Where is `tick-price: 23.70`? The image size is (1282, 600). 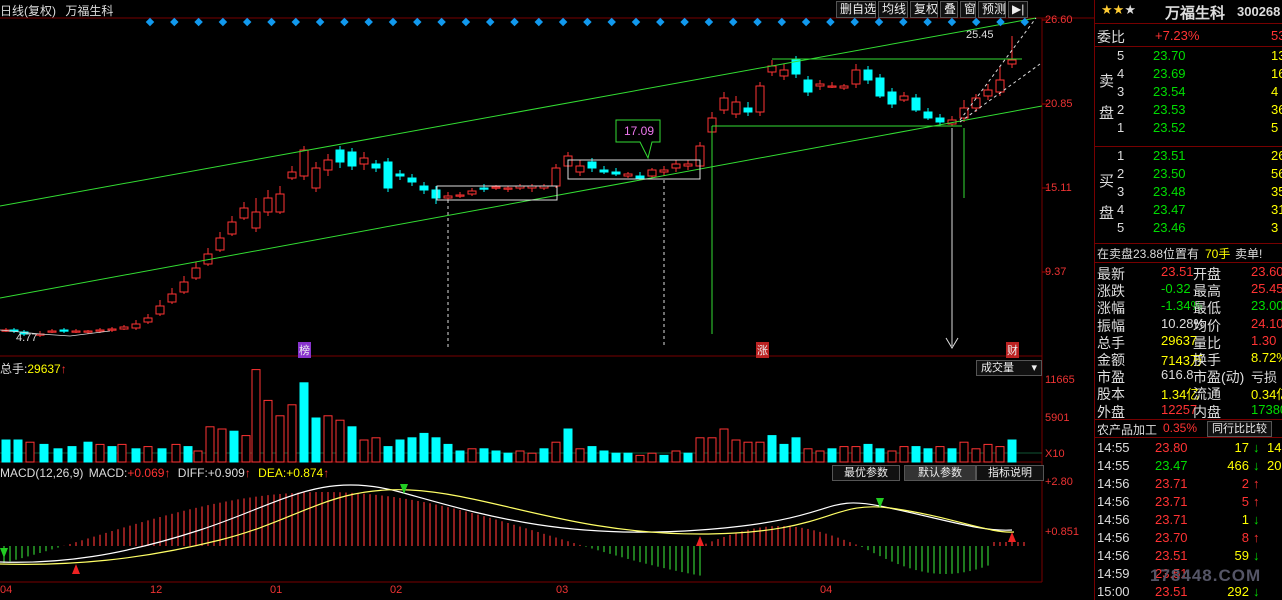 tick-price: 23.70 is located at coordinates (1171, 537).